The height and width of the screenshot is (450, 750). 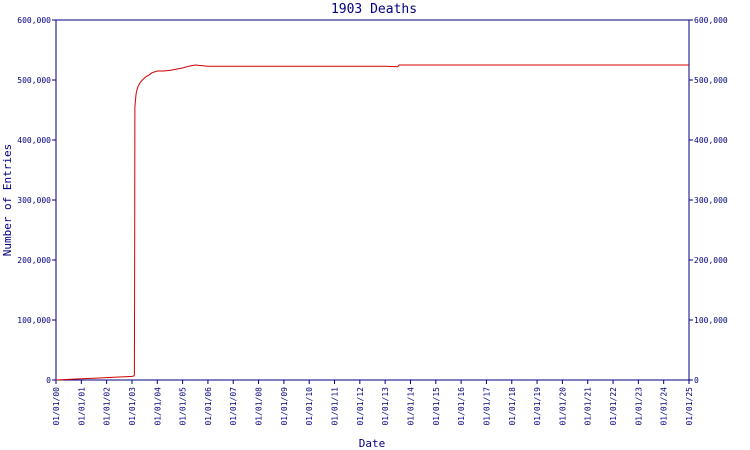 What do you see at coordinates (711, 140) in the screenshot?
I see `y-tick-label-right: 400,000` at bounding box center [711, 140].